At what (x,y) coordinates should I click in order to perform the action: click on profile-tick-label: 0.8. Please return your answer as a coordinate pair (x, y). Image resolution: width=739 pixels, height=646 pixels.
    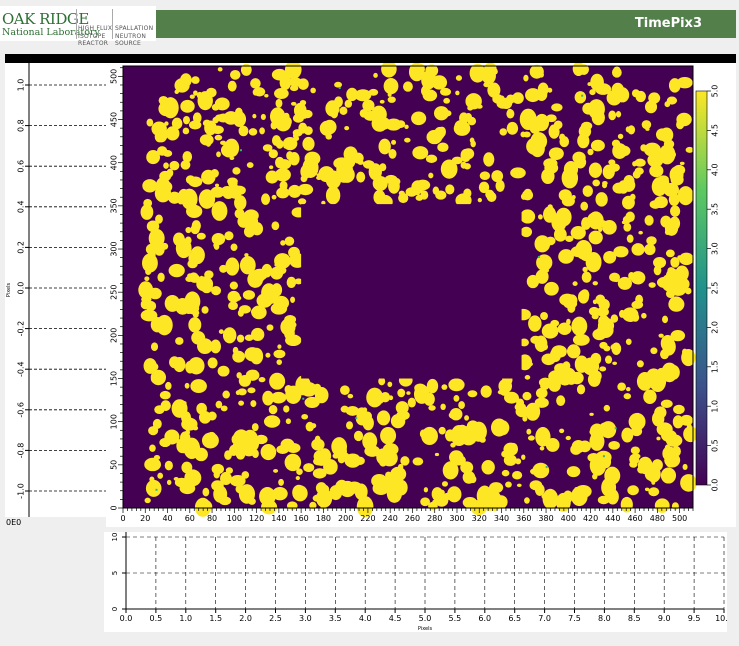
    Looking at the image, I should click on (21, 125).